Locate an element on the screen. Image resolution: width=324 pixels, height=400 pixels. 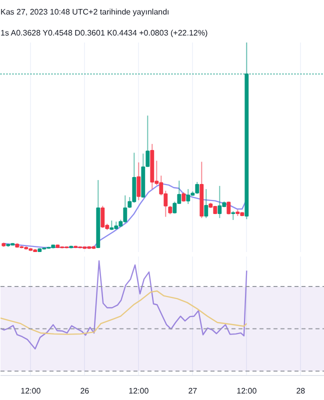
x-tick-label: 26 is located at coordinates (85, 391).